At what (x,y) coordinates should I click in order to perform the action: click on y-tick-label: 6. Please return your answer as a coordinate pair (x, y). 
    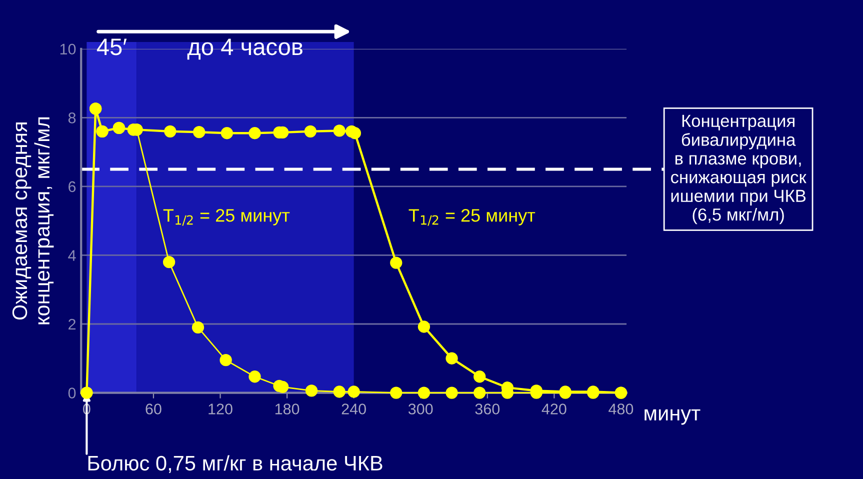
    Looking at the image, I should click on (72, 186).